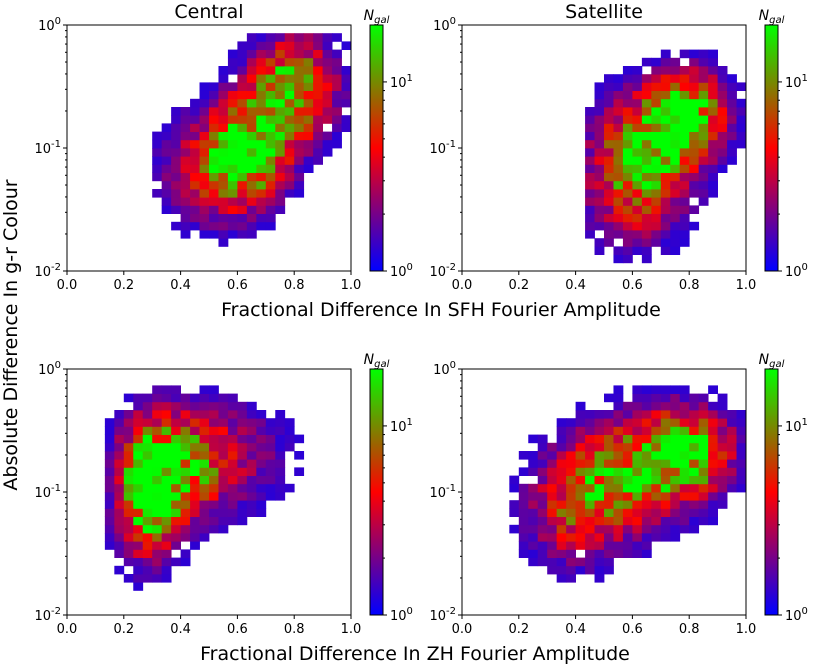 This screenshot has height=669, width=831. I want to click on x-tick-label: 0.6, so click(632, 285).